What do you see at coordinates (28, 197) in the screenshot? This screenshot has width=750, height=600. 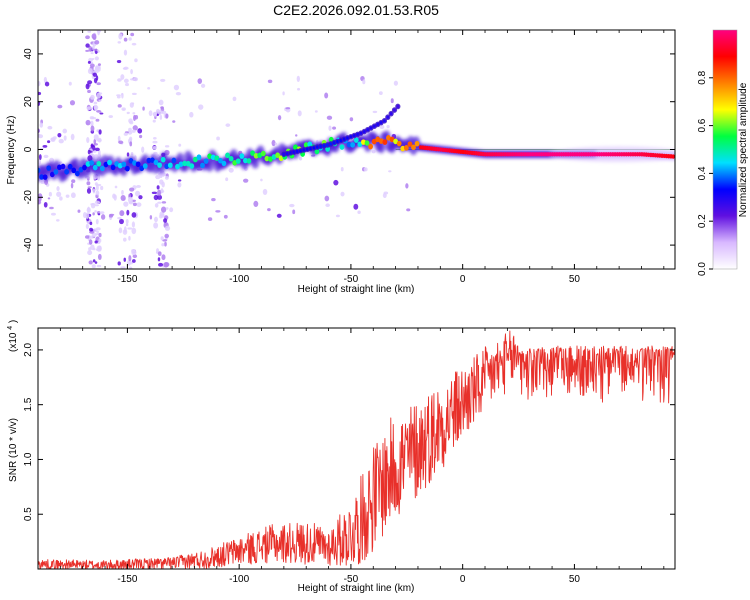 I see `spectrogram-y-tick-label: -20` at bounding box center [28, 197].